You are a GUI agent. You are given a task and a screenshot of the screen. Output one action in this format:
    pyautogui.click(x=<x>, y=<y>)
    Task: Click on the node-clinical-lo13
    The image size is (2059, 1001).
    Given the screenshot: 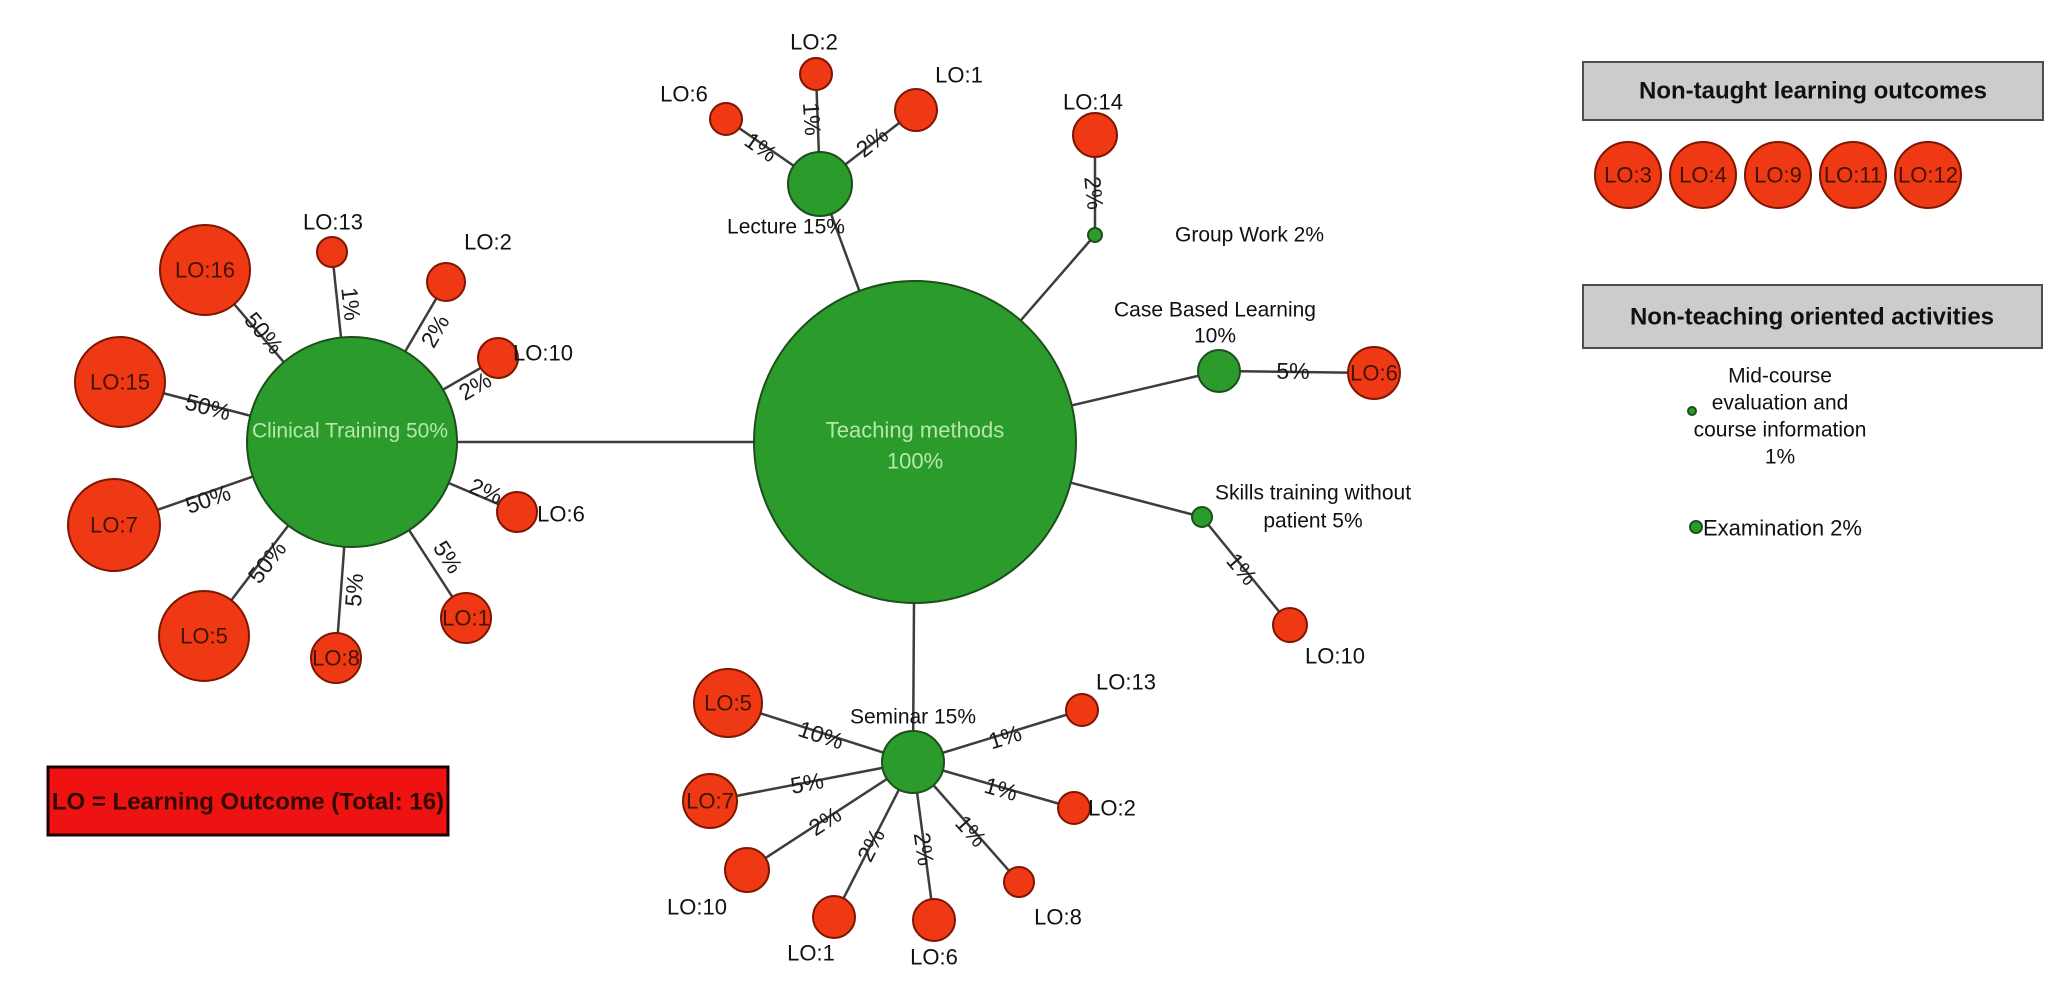 What is the action you would take?
    pyautogui.click(x=332, y=252)
    